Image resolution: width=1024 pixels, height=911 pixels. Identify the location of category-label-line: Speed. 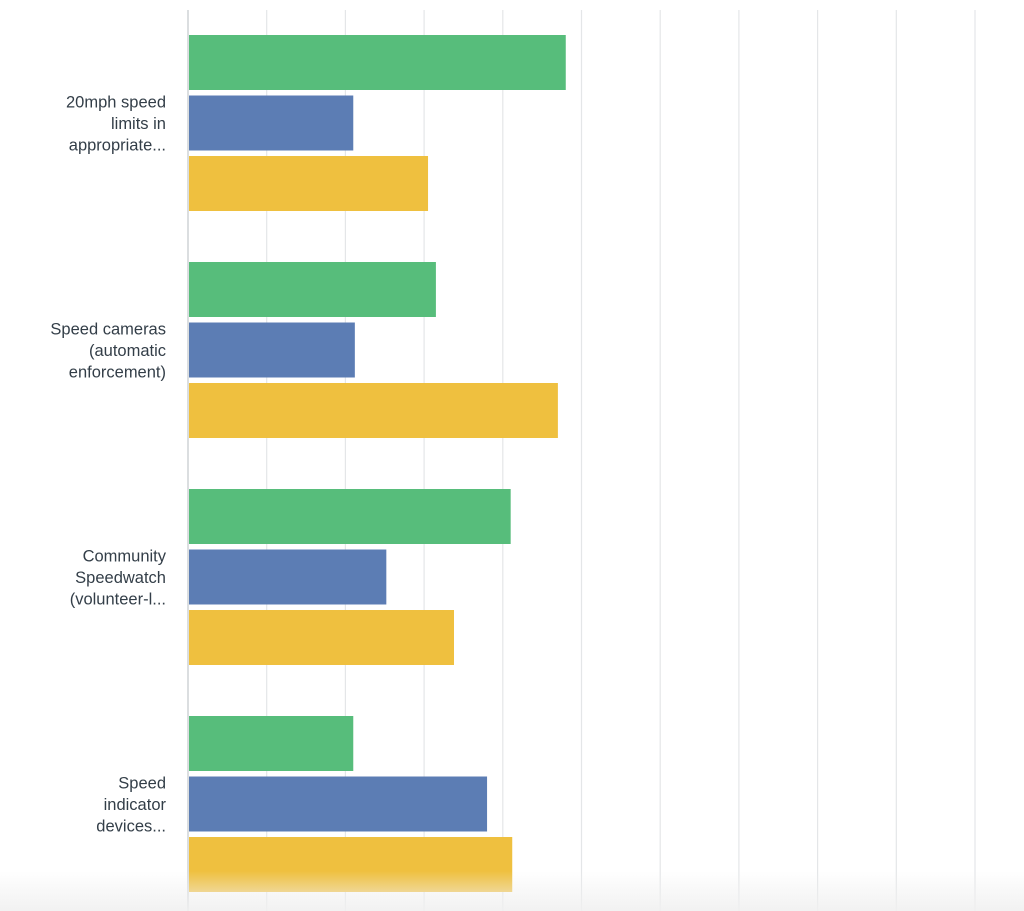
(142, 784).